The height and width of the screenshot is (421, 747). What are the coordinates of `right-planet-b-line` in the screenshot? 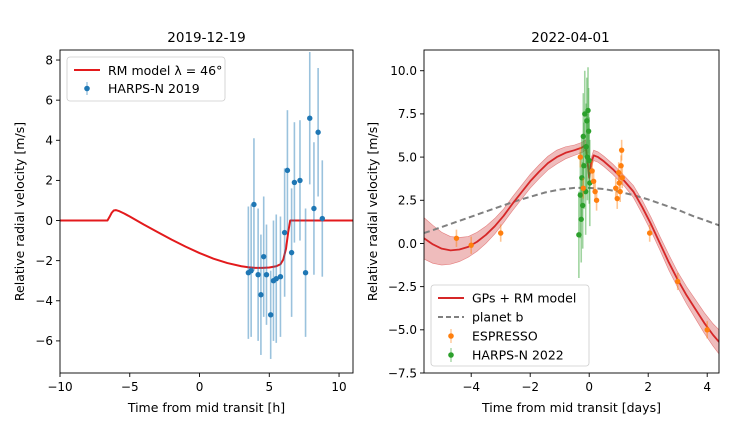 It's located at (571, 210).